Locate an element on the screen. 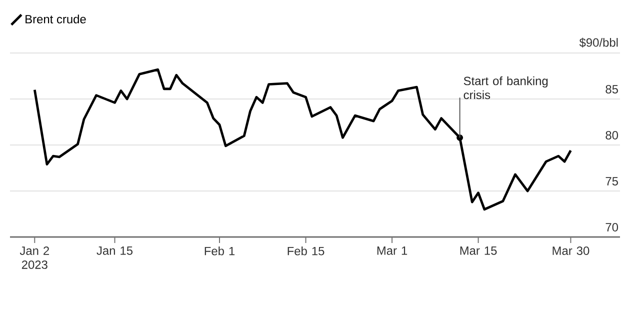 The image size is (634, 325). y-tick-label: 85 is located at coordinates (612, 89).